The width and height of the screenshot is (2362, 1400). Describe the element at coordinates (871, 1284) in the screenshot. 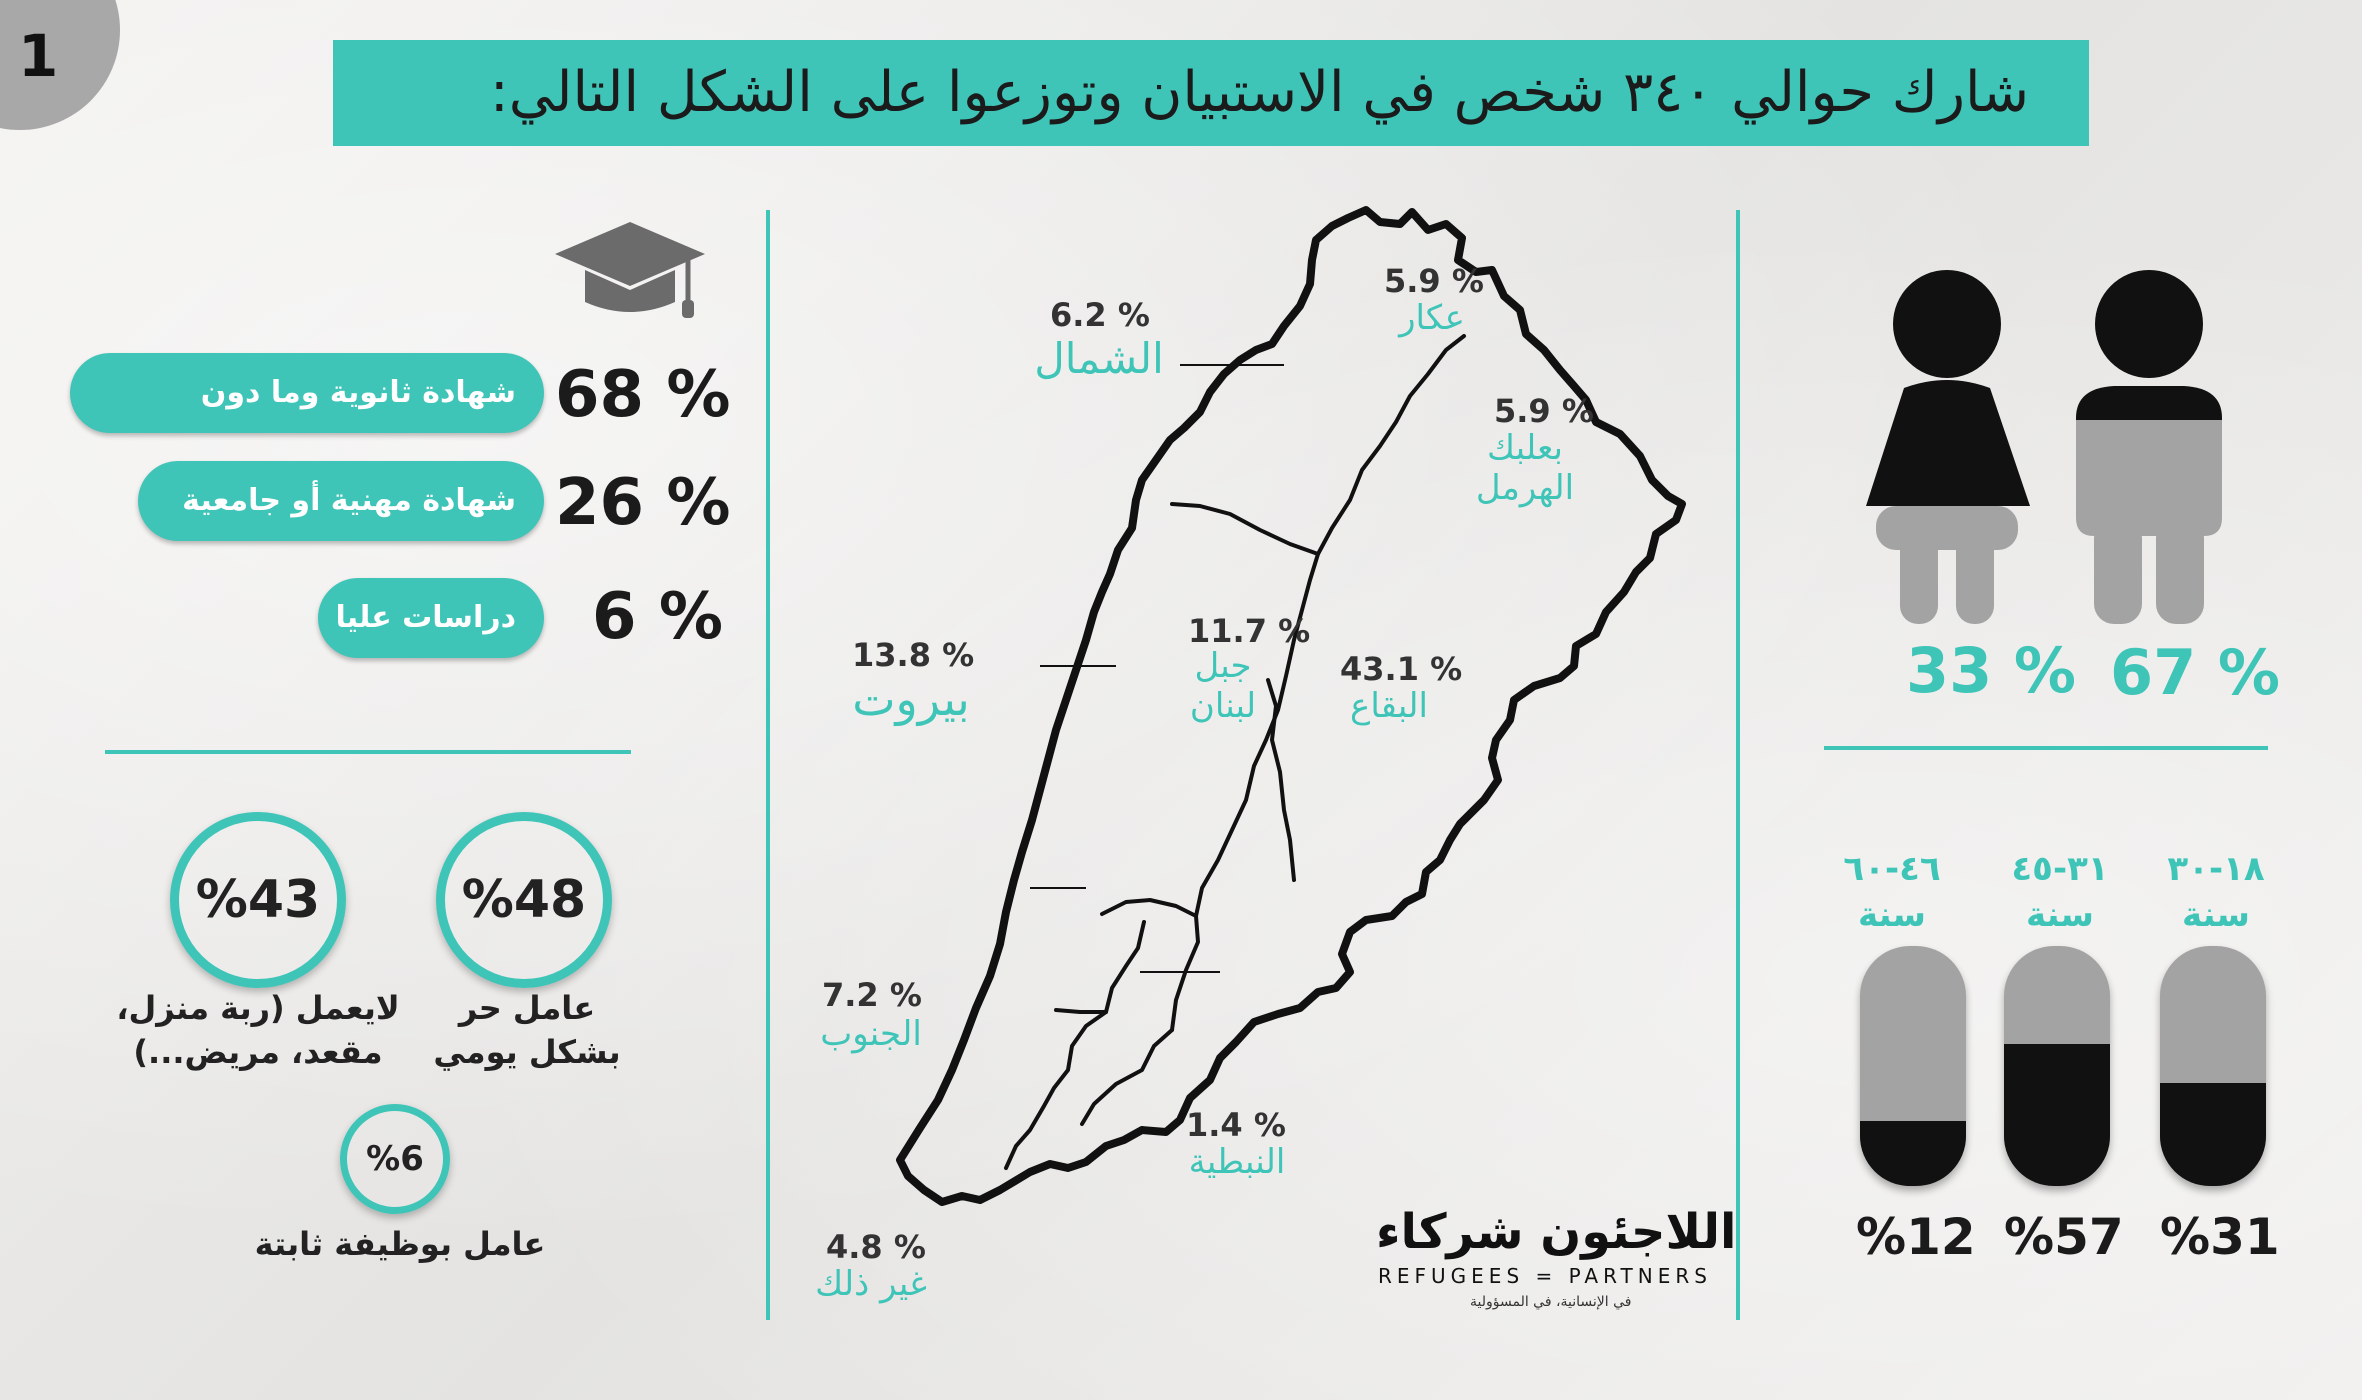

I see `other-name: غير ذلك` at that location.